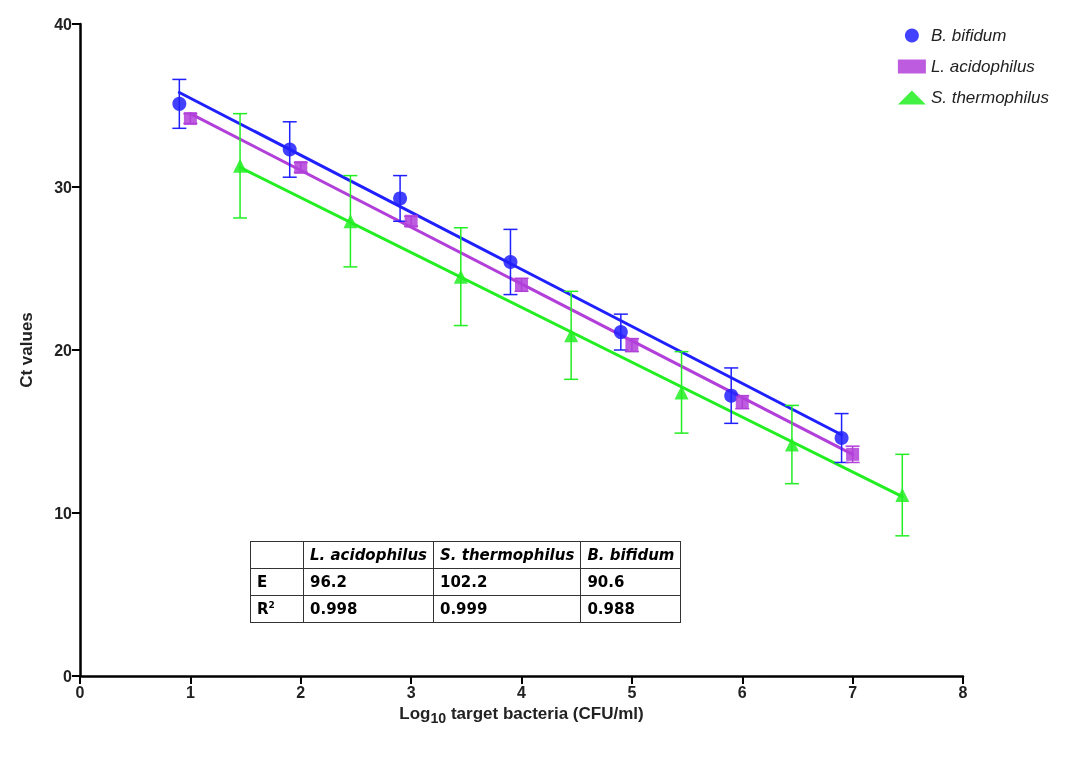 This screenshot has width=1076, height=758. I want to click on x-tick-label: 0, so click(80, 692).